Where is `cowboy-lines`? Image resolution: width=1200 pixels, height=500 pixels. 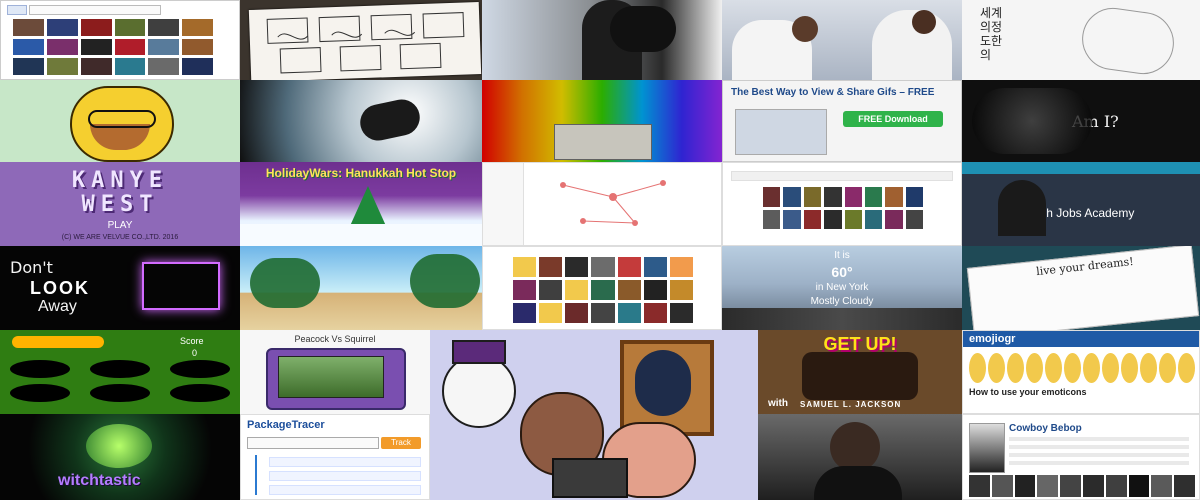
cowboy-lines is located at coordinates (1099, 451).